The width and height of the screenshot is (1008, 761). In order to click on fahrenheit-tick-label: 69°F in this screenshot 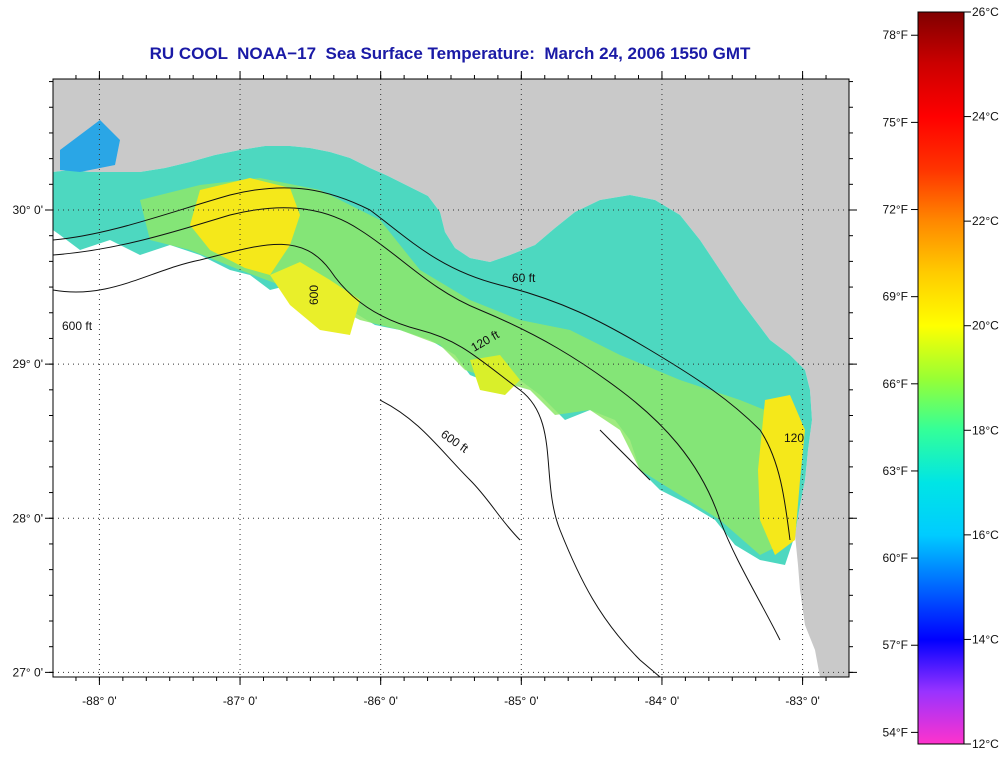, I will do `click(895, 297)`.